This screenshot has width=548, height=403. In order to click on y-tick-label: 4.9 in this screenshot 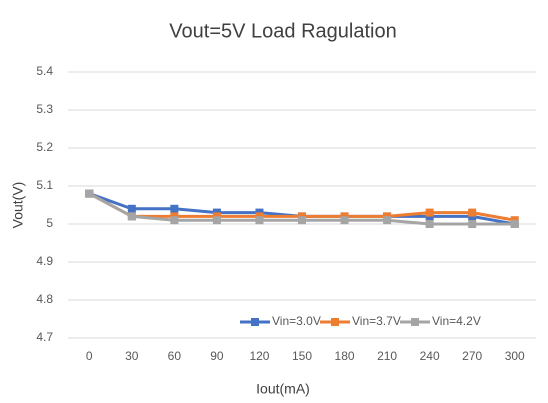, I will do `click(44, 261)`.